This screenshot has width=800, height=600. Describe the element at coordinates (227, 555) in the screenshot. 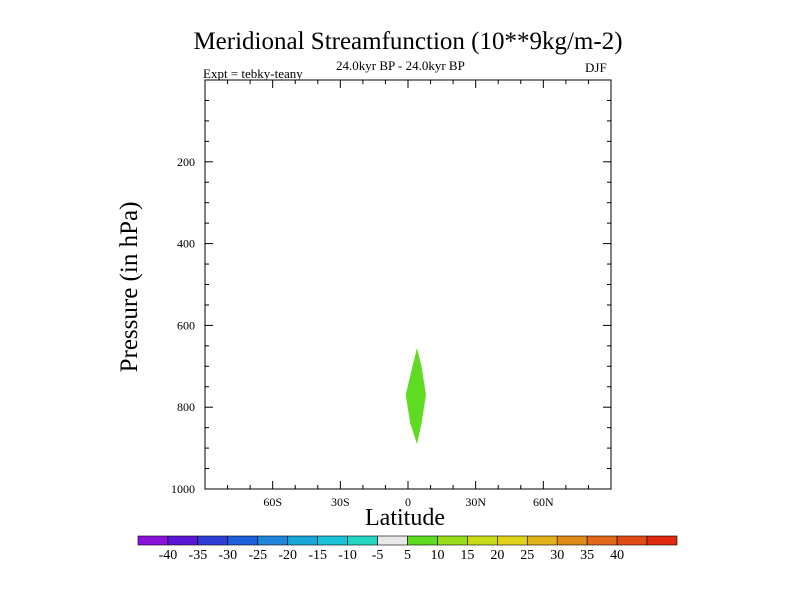

I see `colorbar-label: -30` at that location.